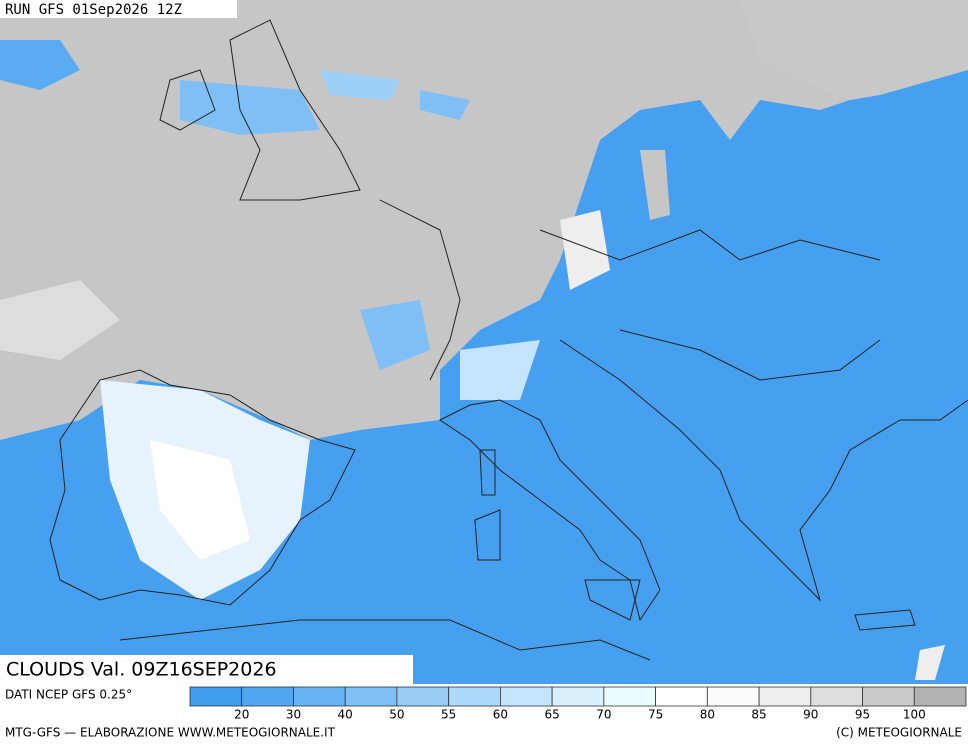 This screenshot has height=745, width=968. I want to click on colorbar-label: 70, so click(603, 715).